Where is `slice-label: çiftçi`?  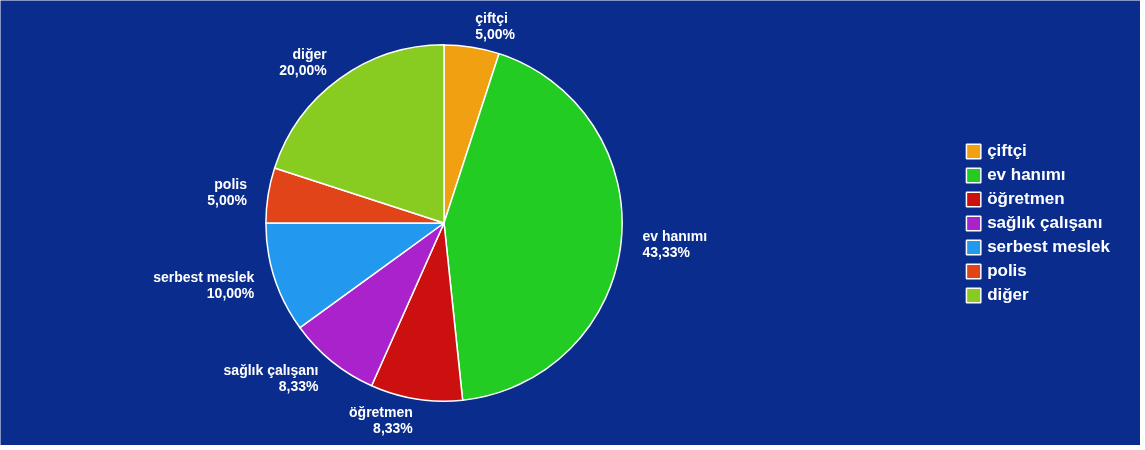
slice-label: çiftçi is located at coordinates (491, 18).